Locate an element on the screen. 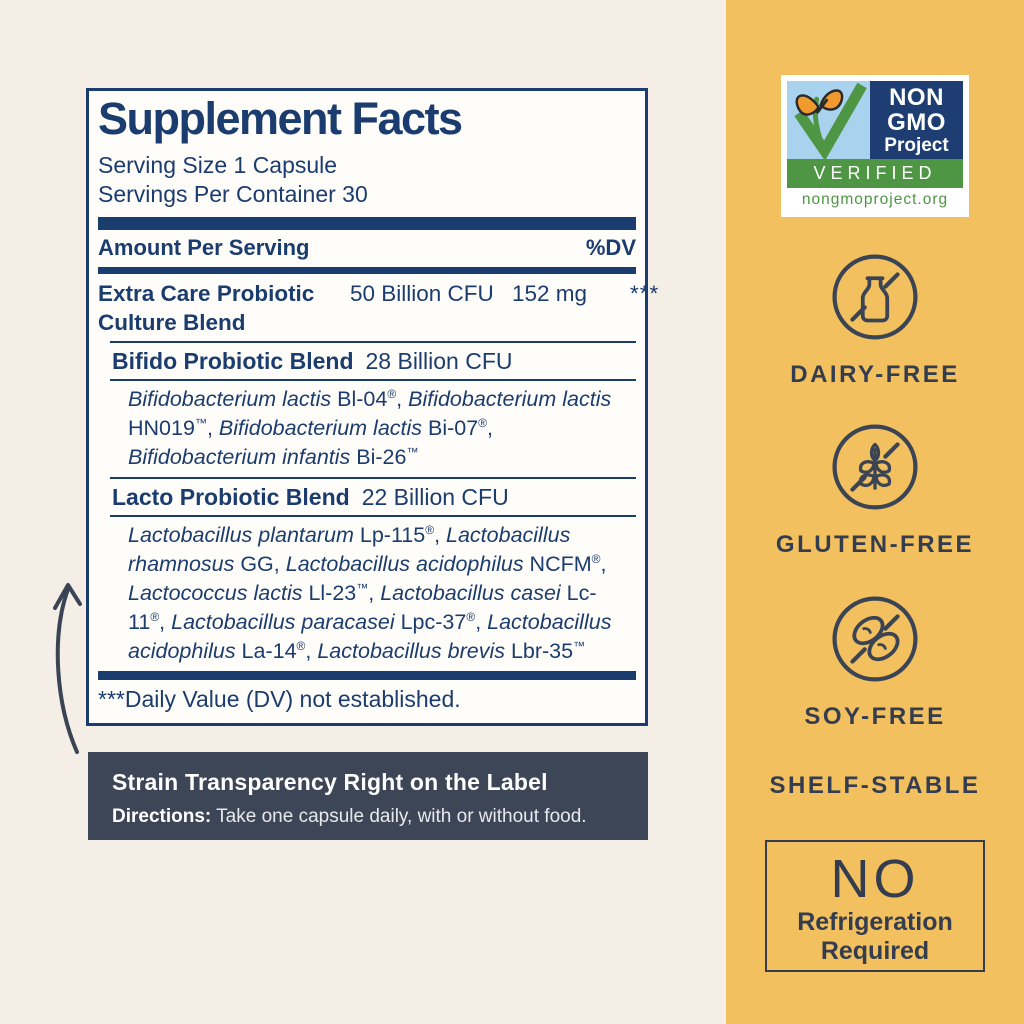 The width and height of the screenshot is (1024, 1024). dv-footnote: ***Daily Value (DV) not established. is located at coordinates (279, 698).